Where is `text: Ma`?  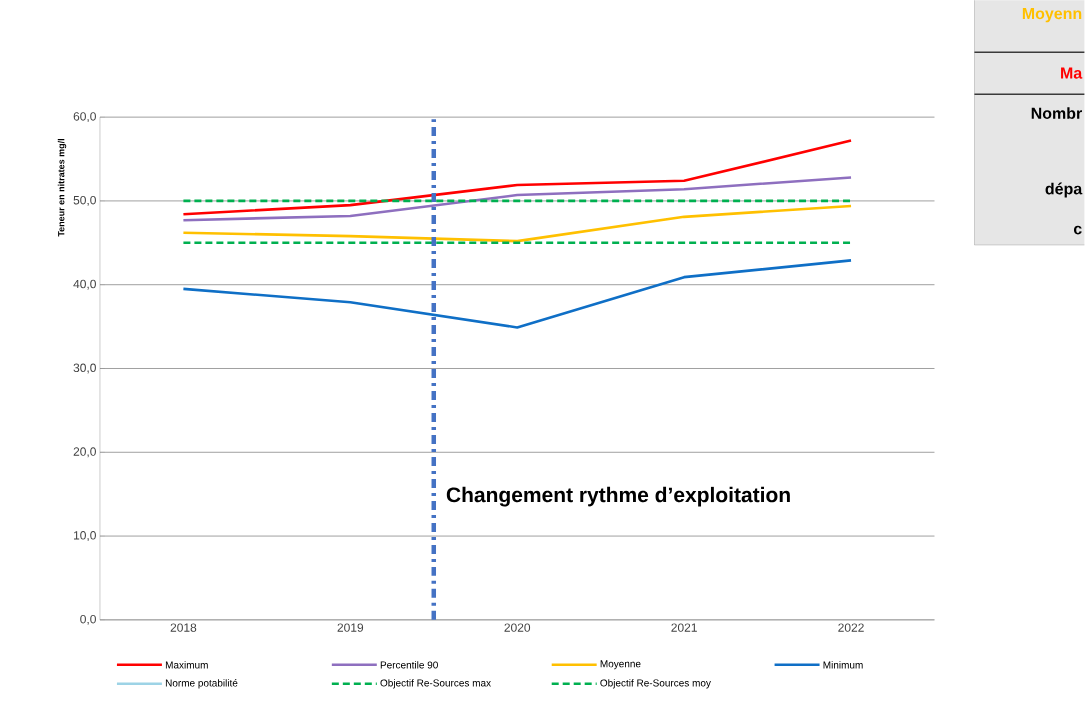
text: Ma is located at coordinates (1072, 73).